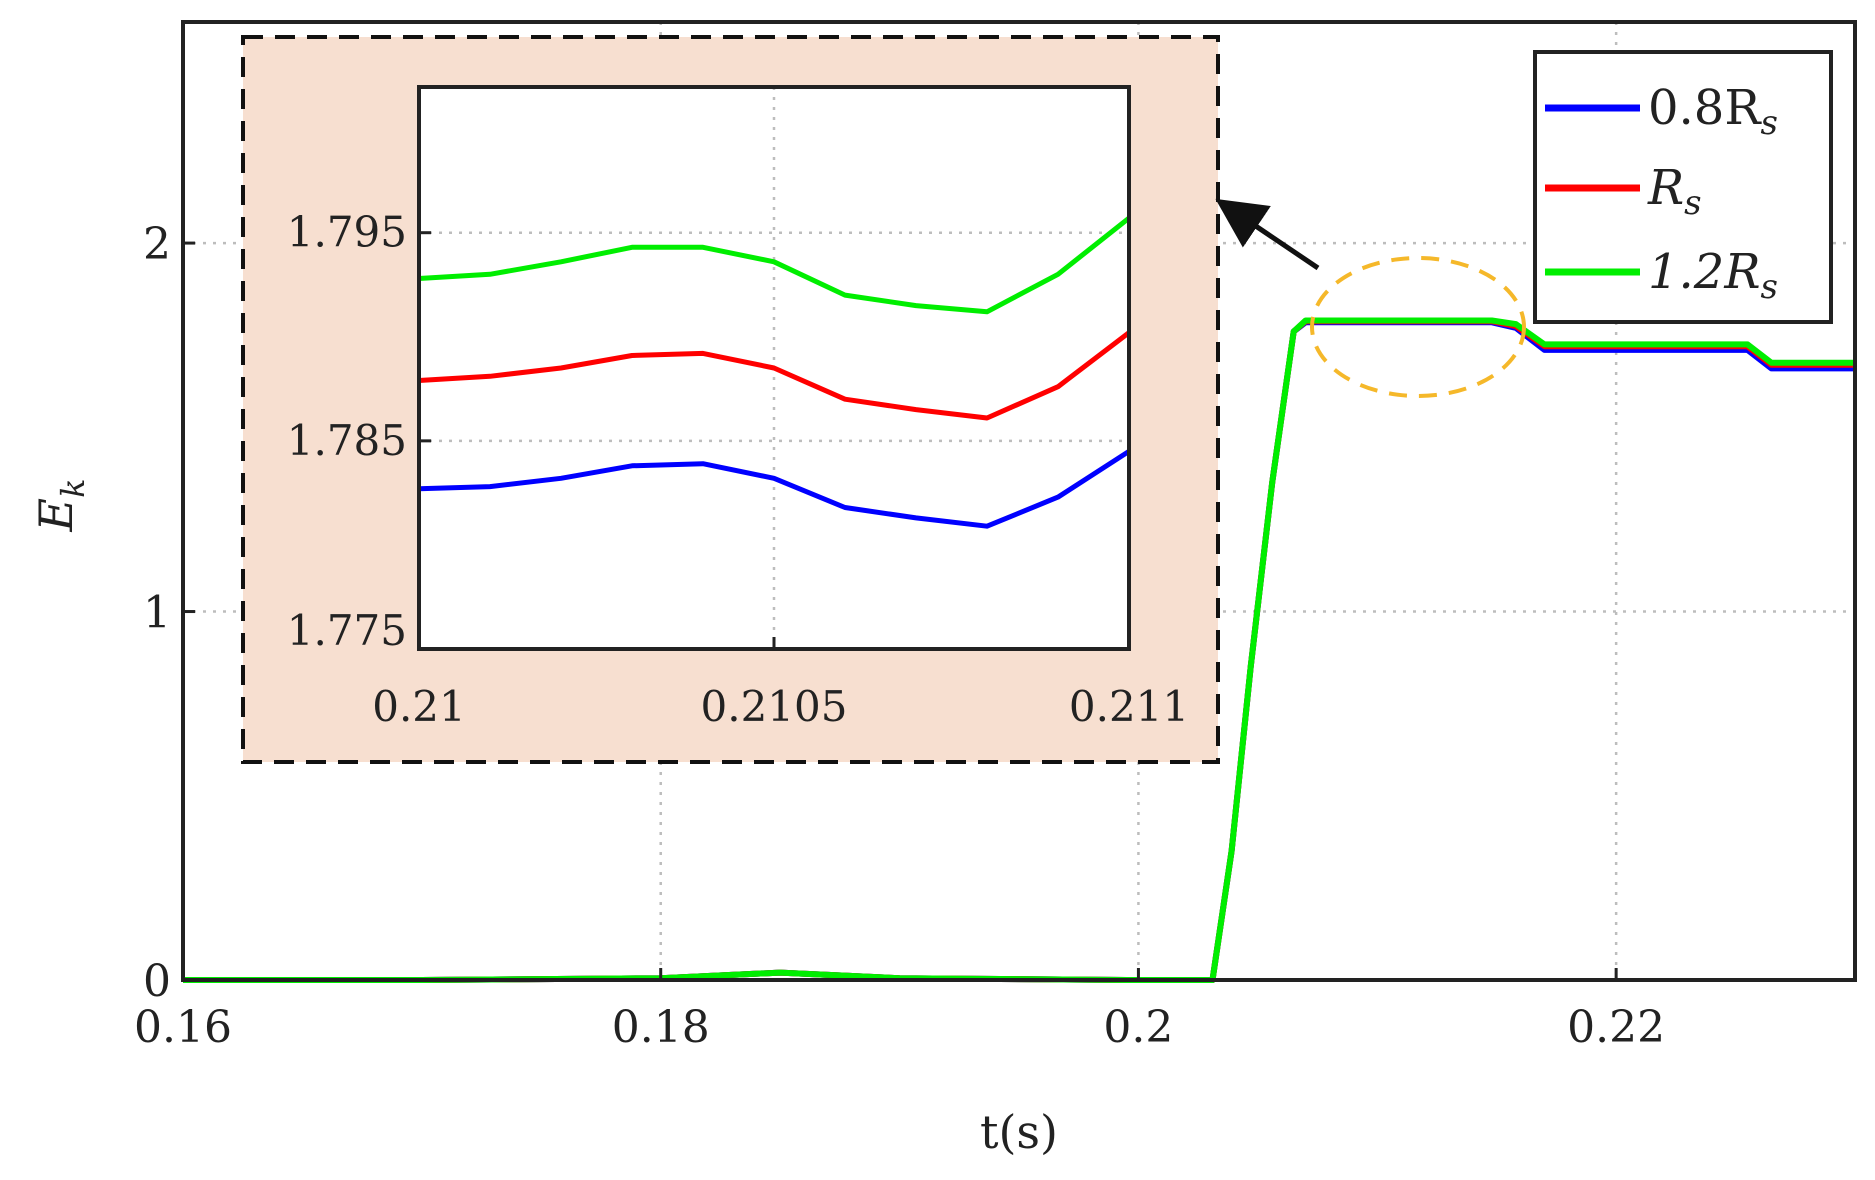 The height and width of the screenshot is (1180, 1875). I want to click on main-ytick-label: 0, so click(157, 981).